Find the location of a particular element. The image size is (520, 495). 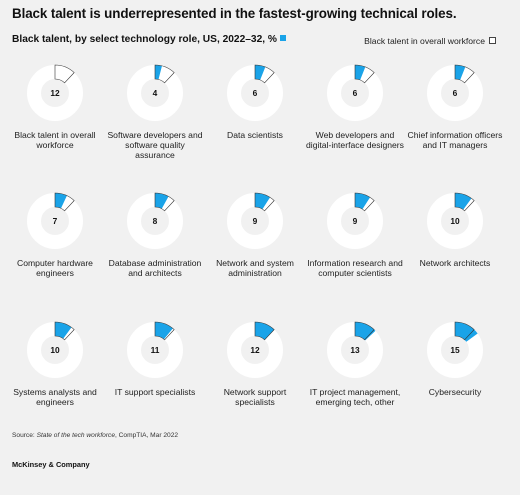

donut-data-scientists: 6 is located at coordinates (255, 92).